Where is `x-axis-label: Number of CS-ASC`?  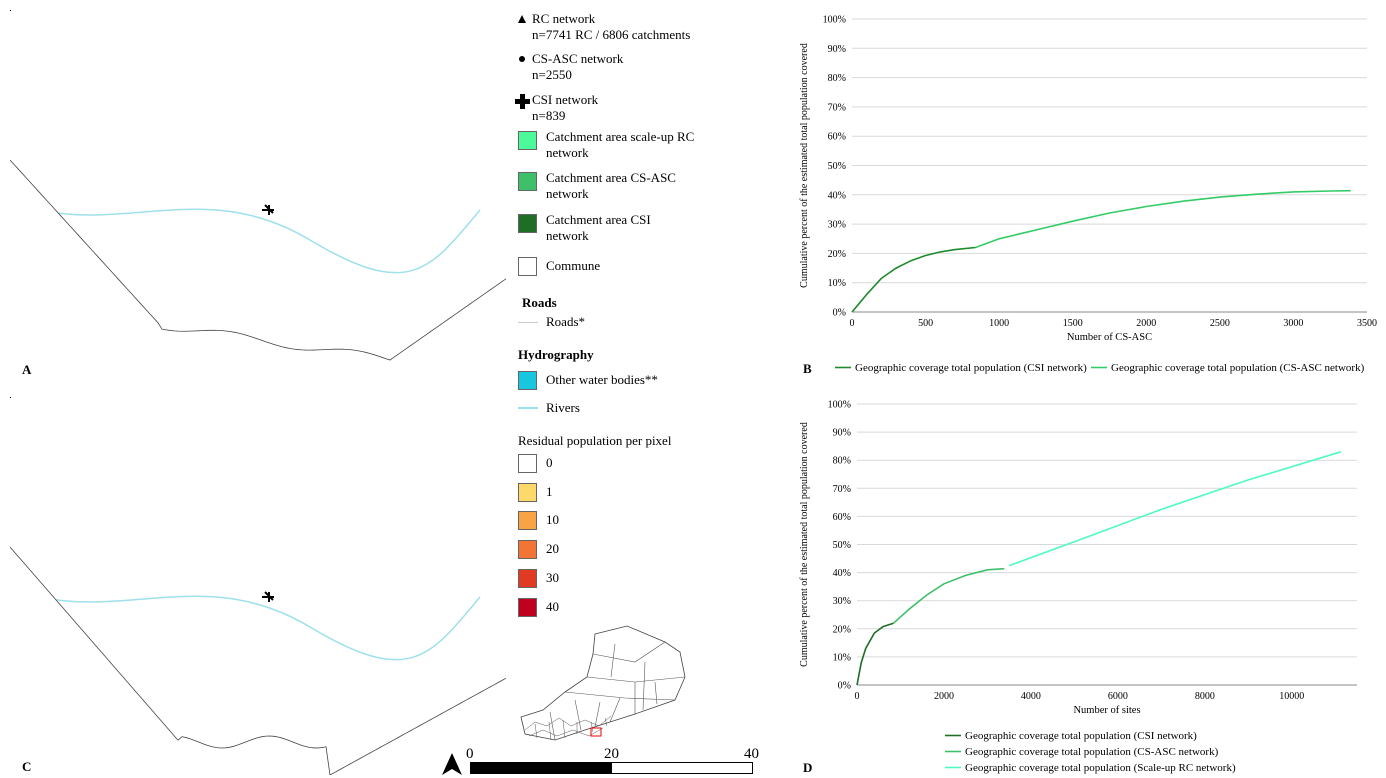 x-axis-label: Number of CS-ASC is located at coordinates (1109, 337).